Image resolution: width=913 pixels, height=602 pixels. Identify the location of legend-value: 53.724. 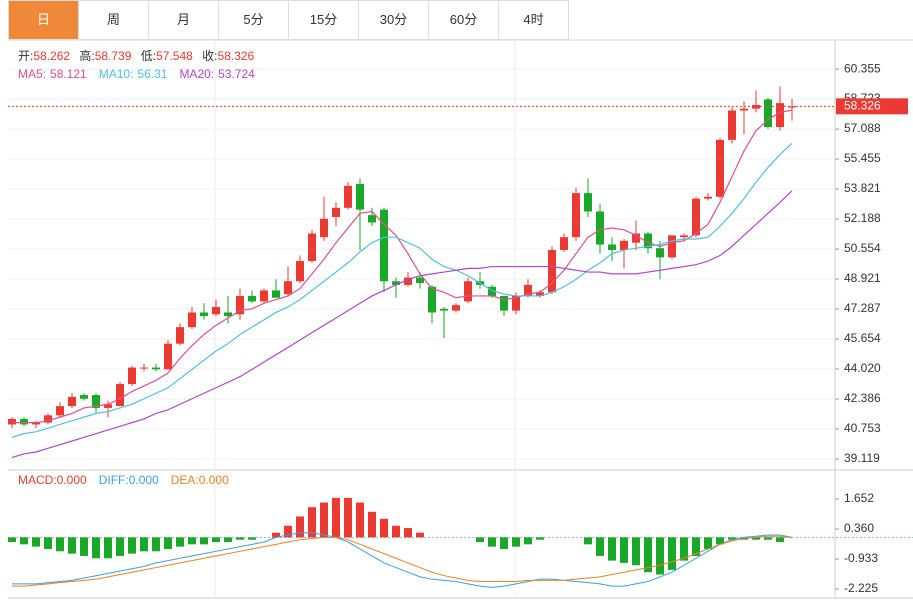
(236, 74).